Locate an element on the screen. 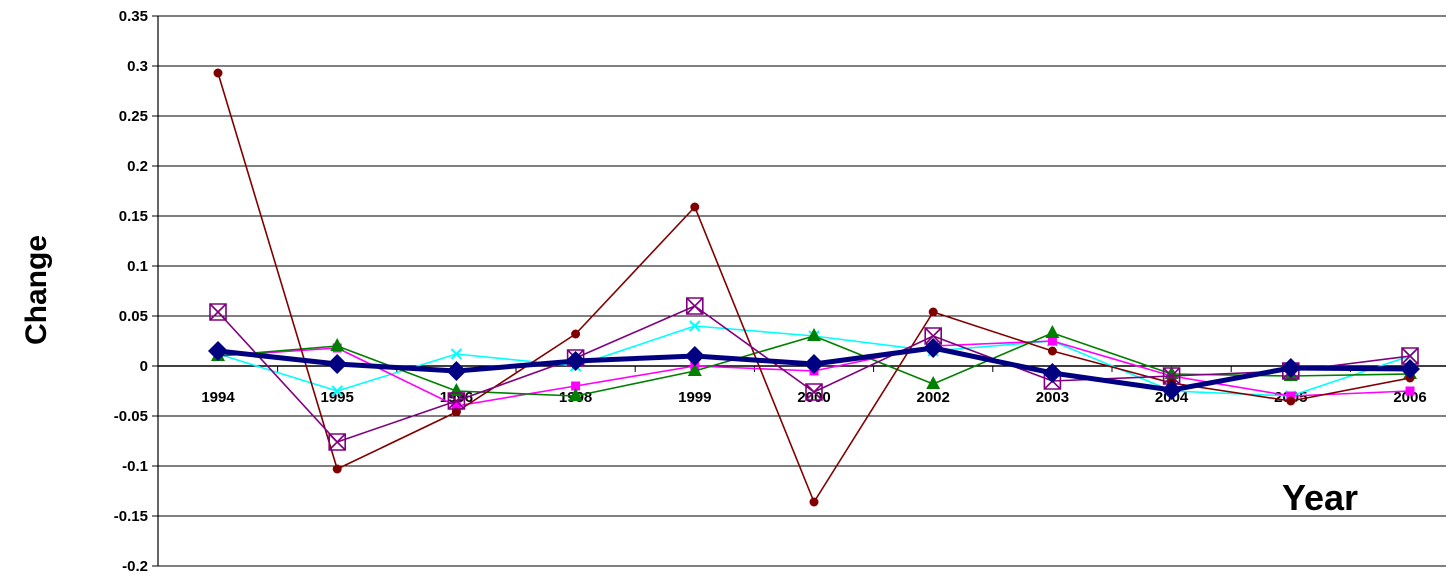 The width and height of the screenshot is (1454, 577). y-tick-label: -0.1 is located at coordinates (135, 466).